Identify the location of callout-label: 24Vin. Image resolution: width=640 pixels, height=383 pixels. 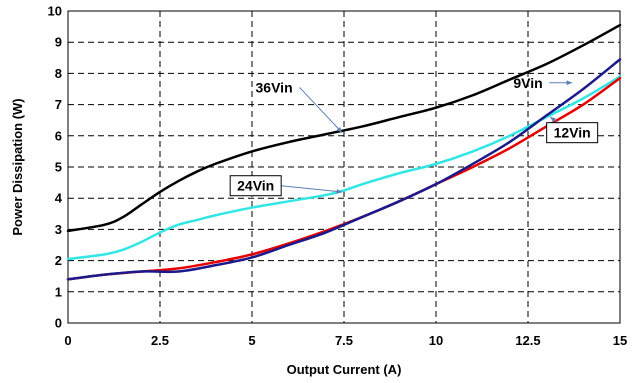
(255, 186).